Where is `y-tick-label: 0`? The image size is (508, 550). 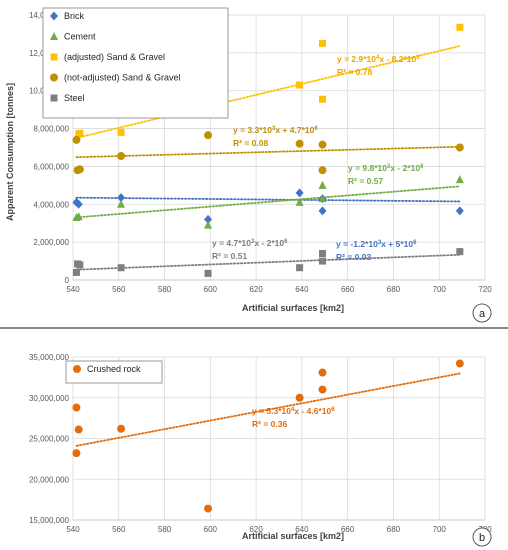 y-tick-label: 0 is located at coordinates (67, 280).